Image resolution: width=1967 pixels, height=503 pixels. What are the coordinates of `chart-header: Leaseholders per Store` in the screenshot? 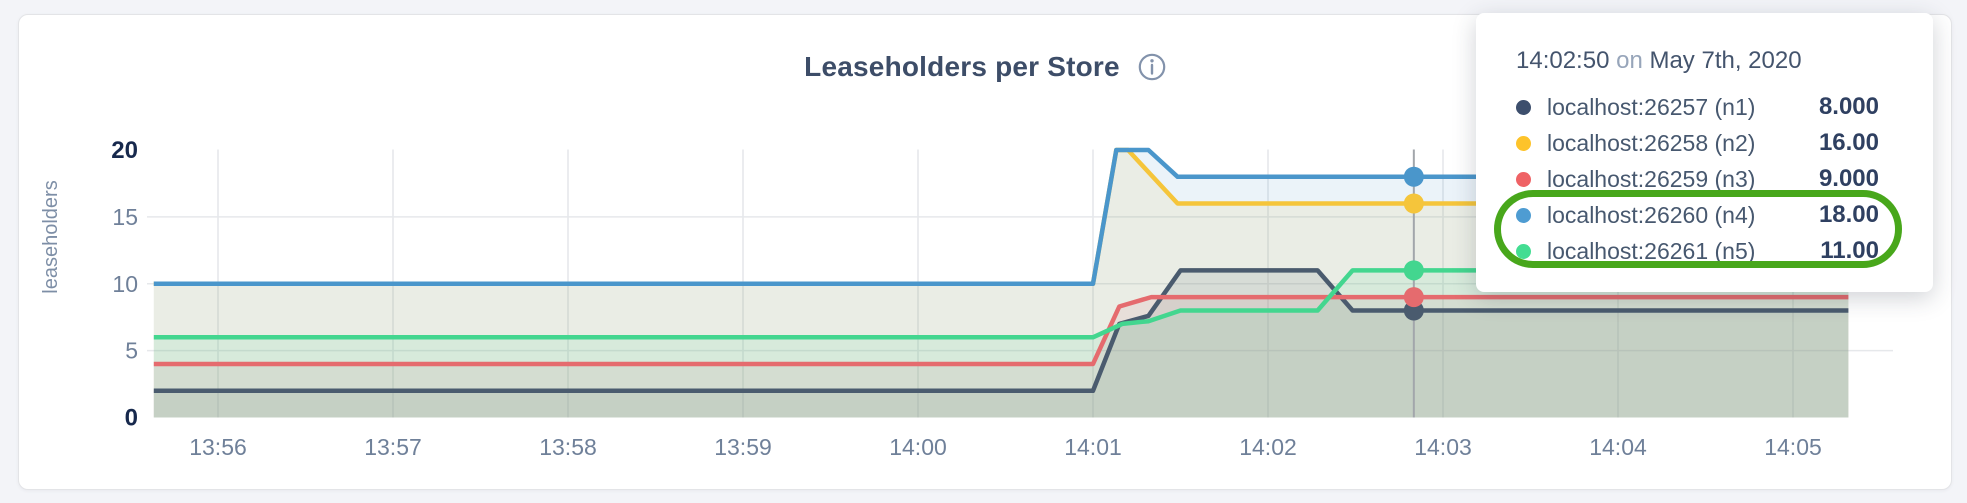 It's located at (985, 67).